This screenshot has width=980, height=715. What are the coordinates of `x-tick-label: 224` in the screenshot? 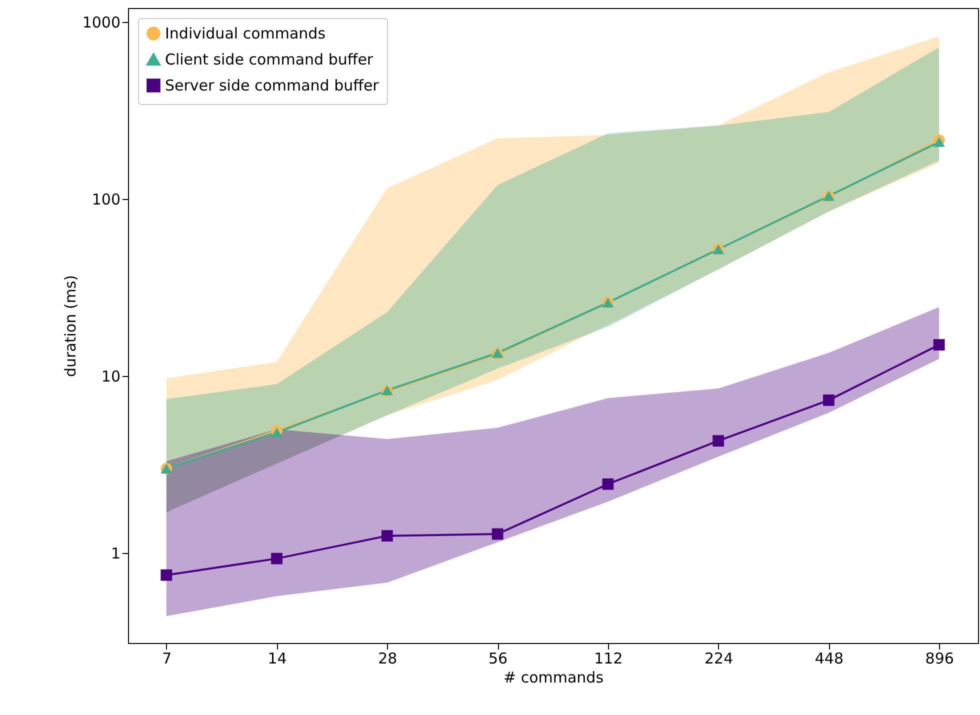 It's located at (719, 659).